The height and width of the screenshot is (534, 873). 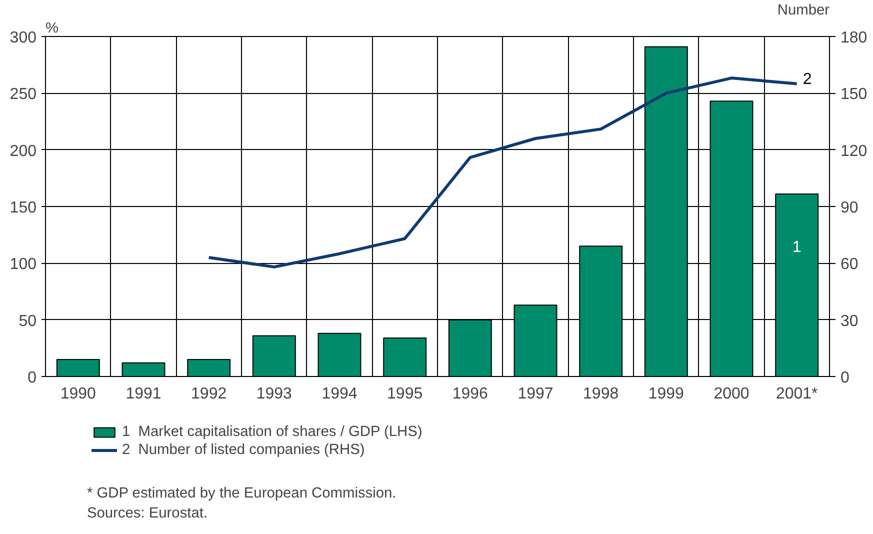 What do you see at coordinates (470, 394) in the screenshot?
I see `x-tick-label: 1996` at bounding box center [470, 394].